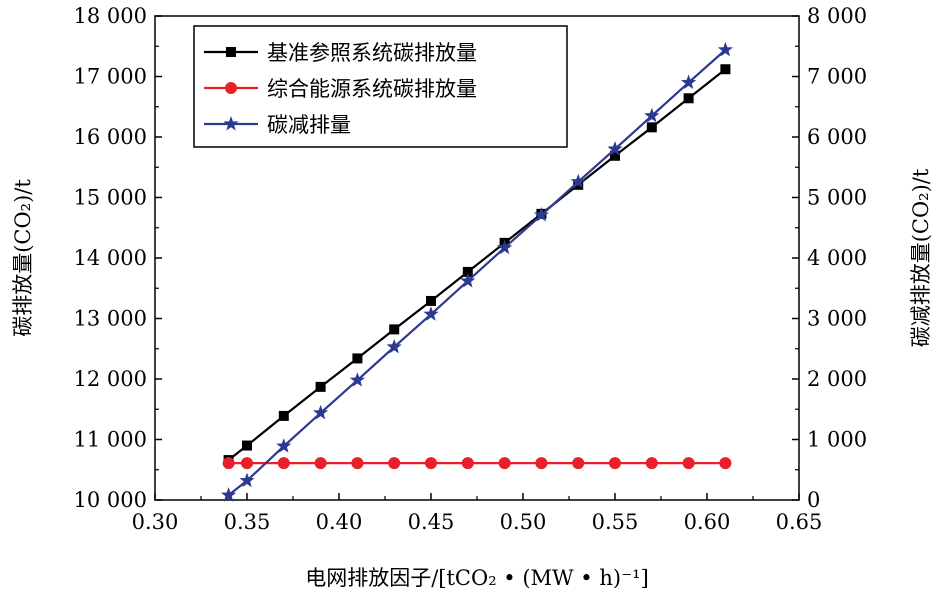  I want to click on y-left-tick-label: 11 000, so click(110, 440).